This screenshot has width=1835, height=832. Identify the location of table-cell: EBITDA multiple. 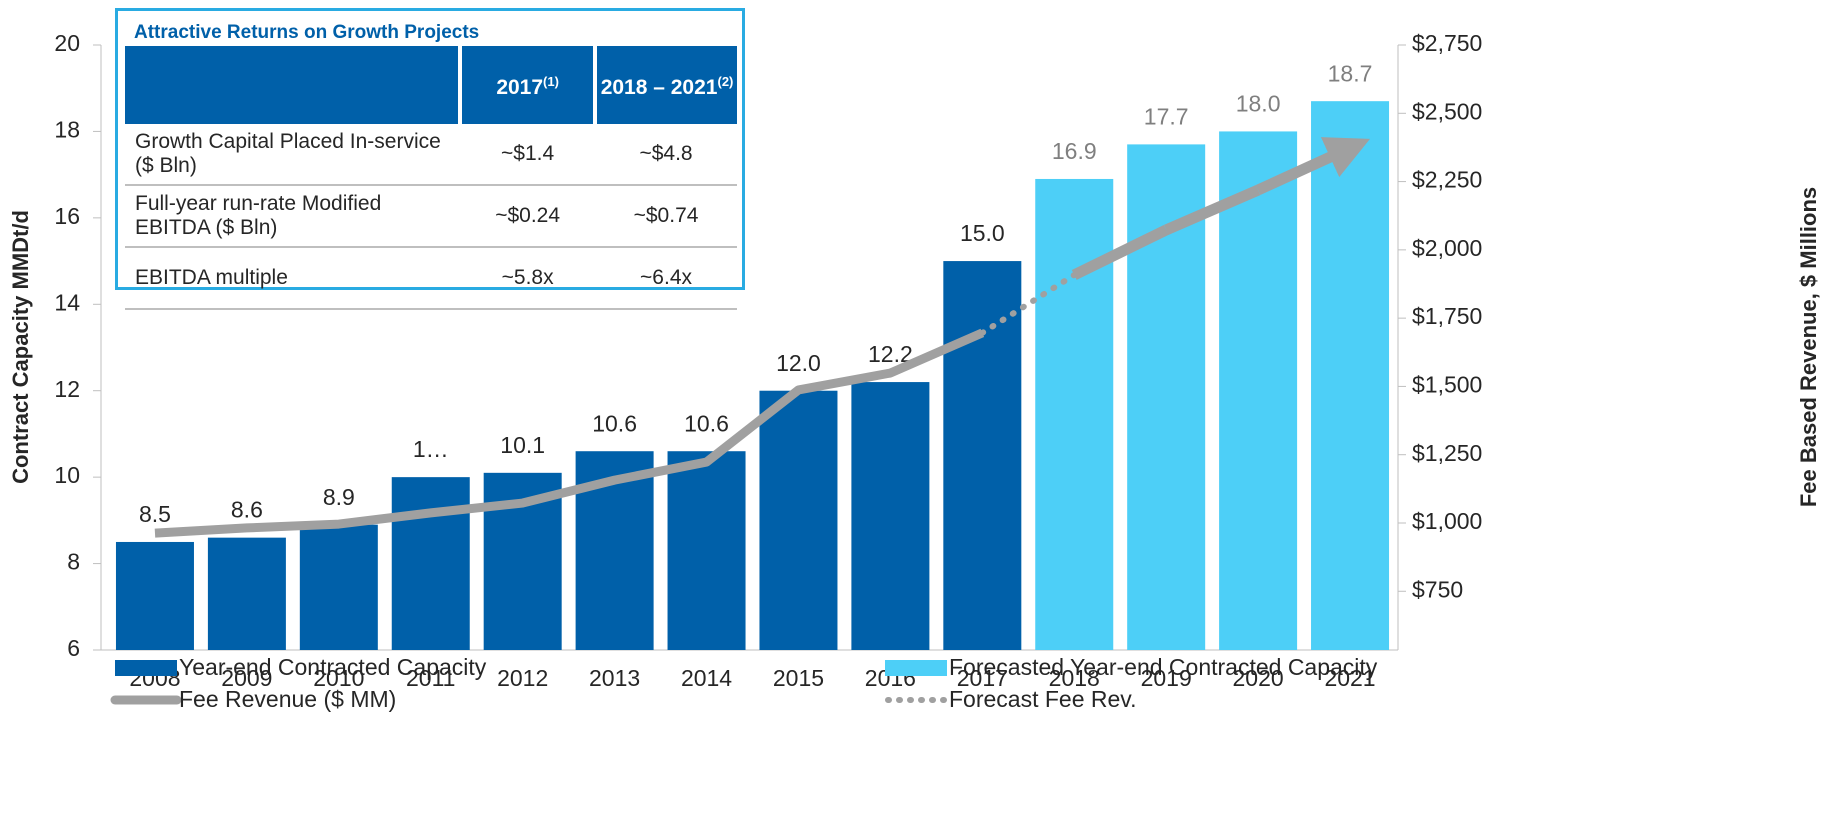
(293, 278).